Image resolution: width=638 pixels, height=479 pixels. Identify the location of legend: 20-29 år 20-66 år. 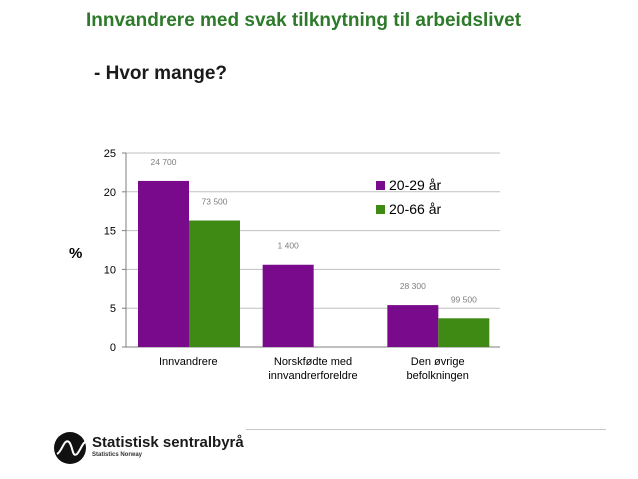
(408, 197).